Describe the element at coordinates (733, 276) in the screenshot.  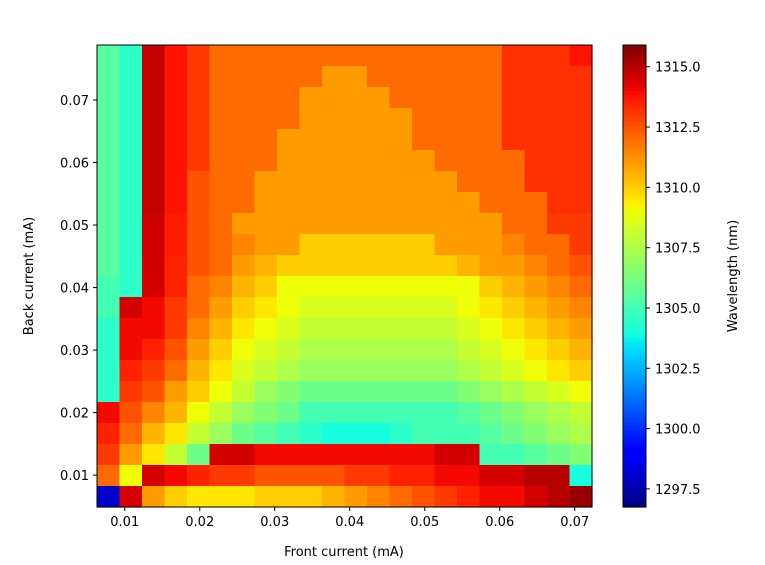
I see `colorbar-label: Wavelength (nm)` at that location.